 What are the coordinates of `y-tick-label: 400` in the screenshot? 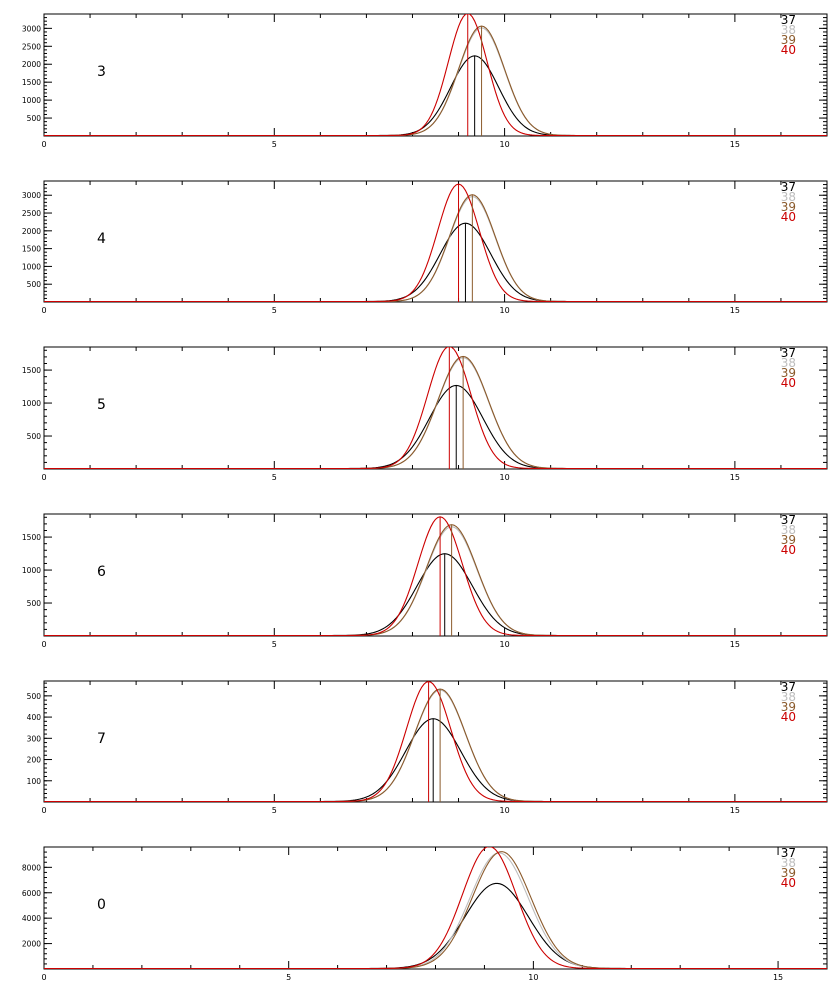 It's located at (34, 717).